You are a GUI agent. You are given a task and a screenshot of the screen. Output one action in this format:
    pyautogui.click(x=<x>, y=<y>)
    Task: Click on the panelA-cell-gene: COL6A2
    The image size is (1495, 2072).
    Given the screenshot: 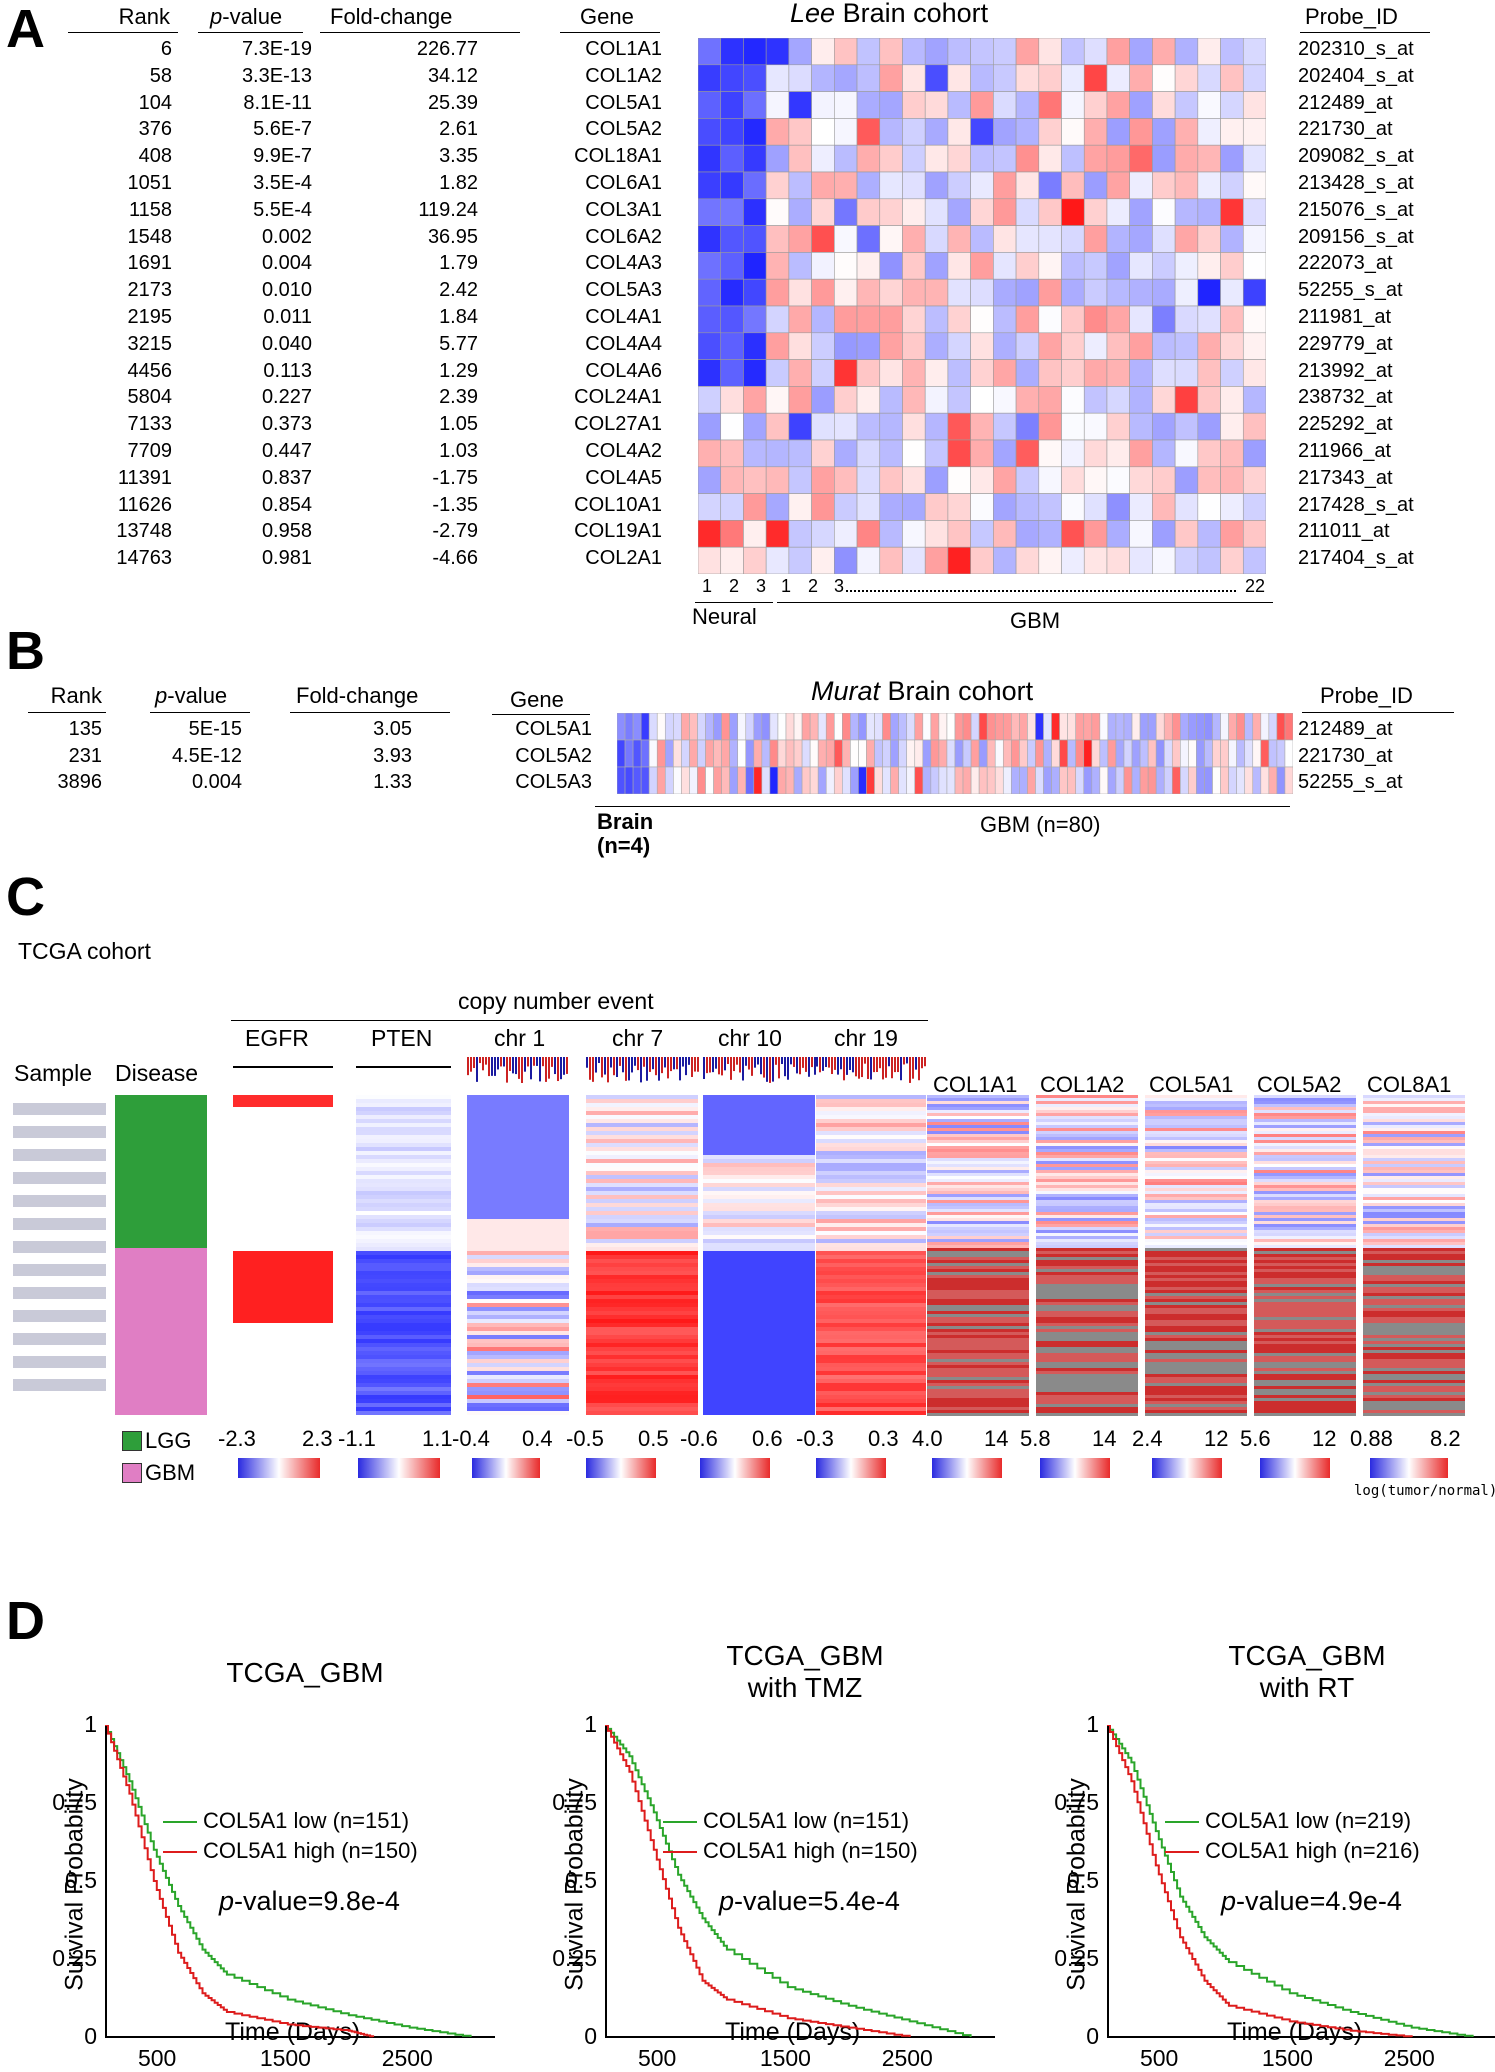 What is the action you would take?
    pyautogui.click(x=623, y=236)
    